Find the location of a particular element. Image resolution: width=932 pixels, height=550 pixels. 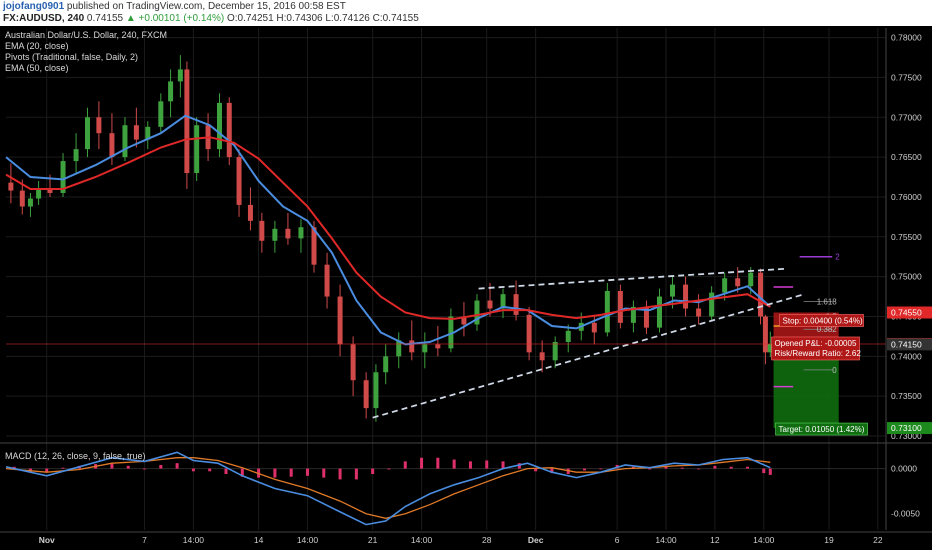

price-tick-label: 0.78000 is located at coordinates (906, 38).